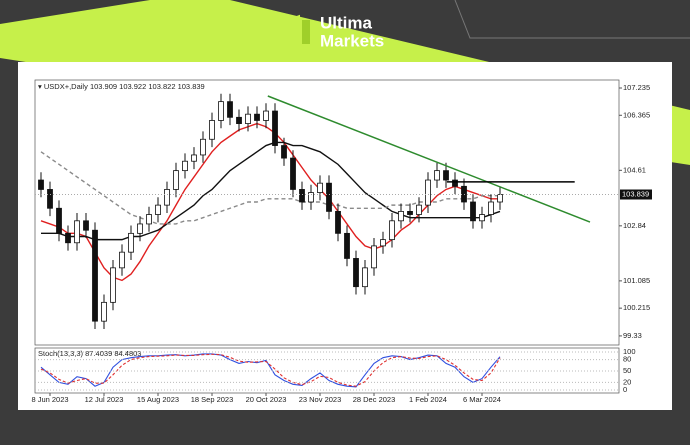  I want to click on indicator-title: Stoch(13,3,3), so click(61, 353).